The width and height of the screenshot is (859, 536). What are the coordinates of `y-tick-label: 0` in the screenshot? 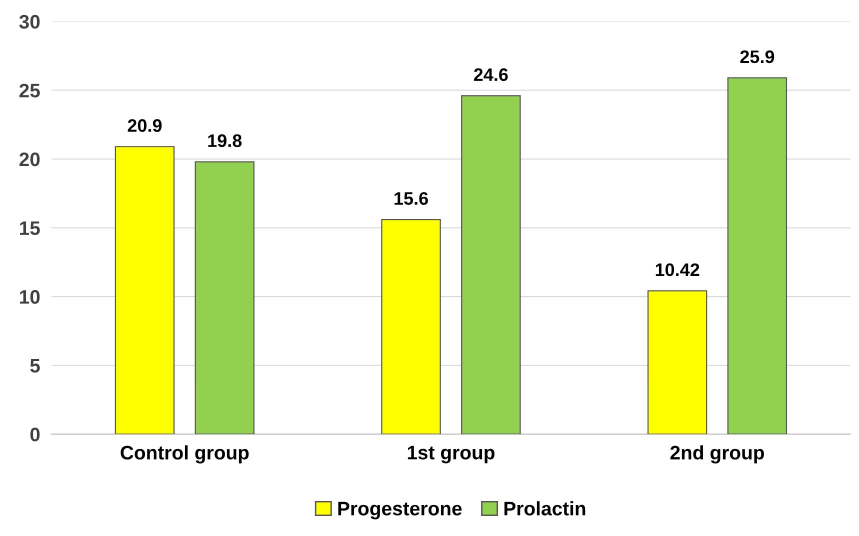 It's located at (35, 435).